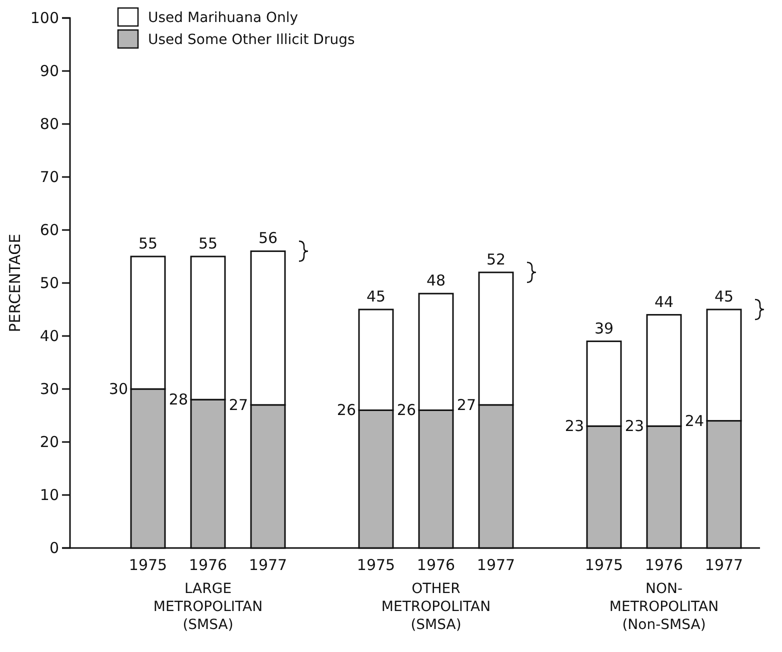 The height and width of the screenshot is (652, 782). Describe the element at coordinates (223, 18) in the screenshot. I see `legend-label: Used Marihuana Only` at that location.